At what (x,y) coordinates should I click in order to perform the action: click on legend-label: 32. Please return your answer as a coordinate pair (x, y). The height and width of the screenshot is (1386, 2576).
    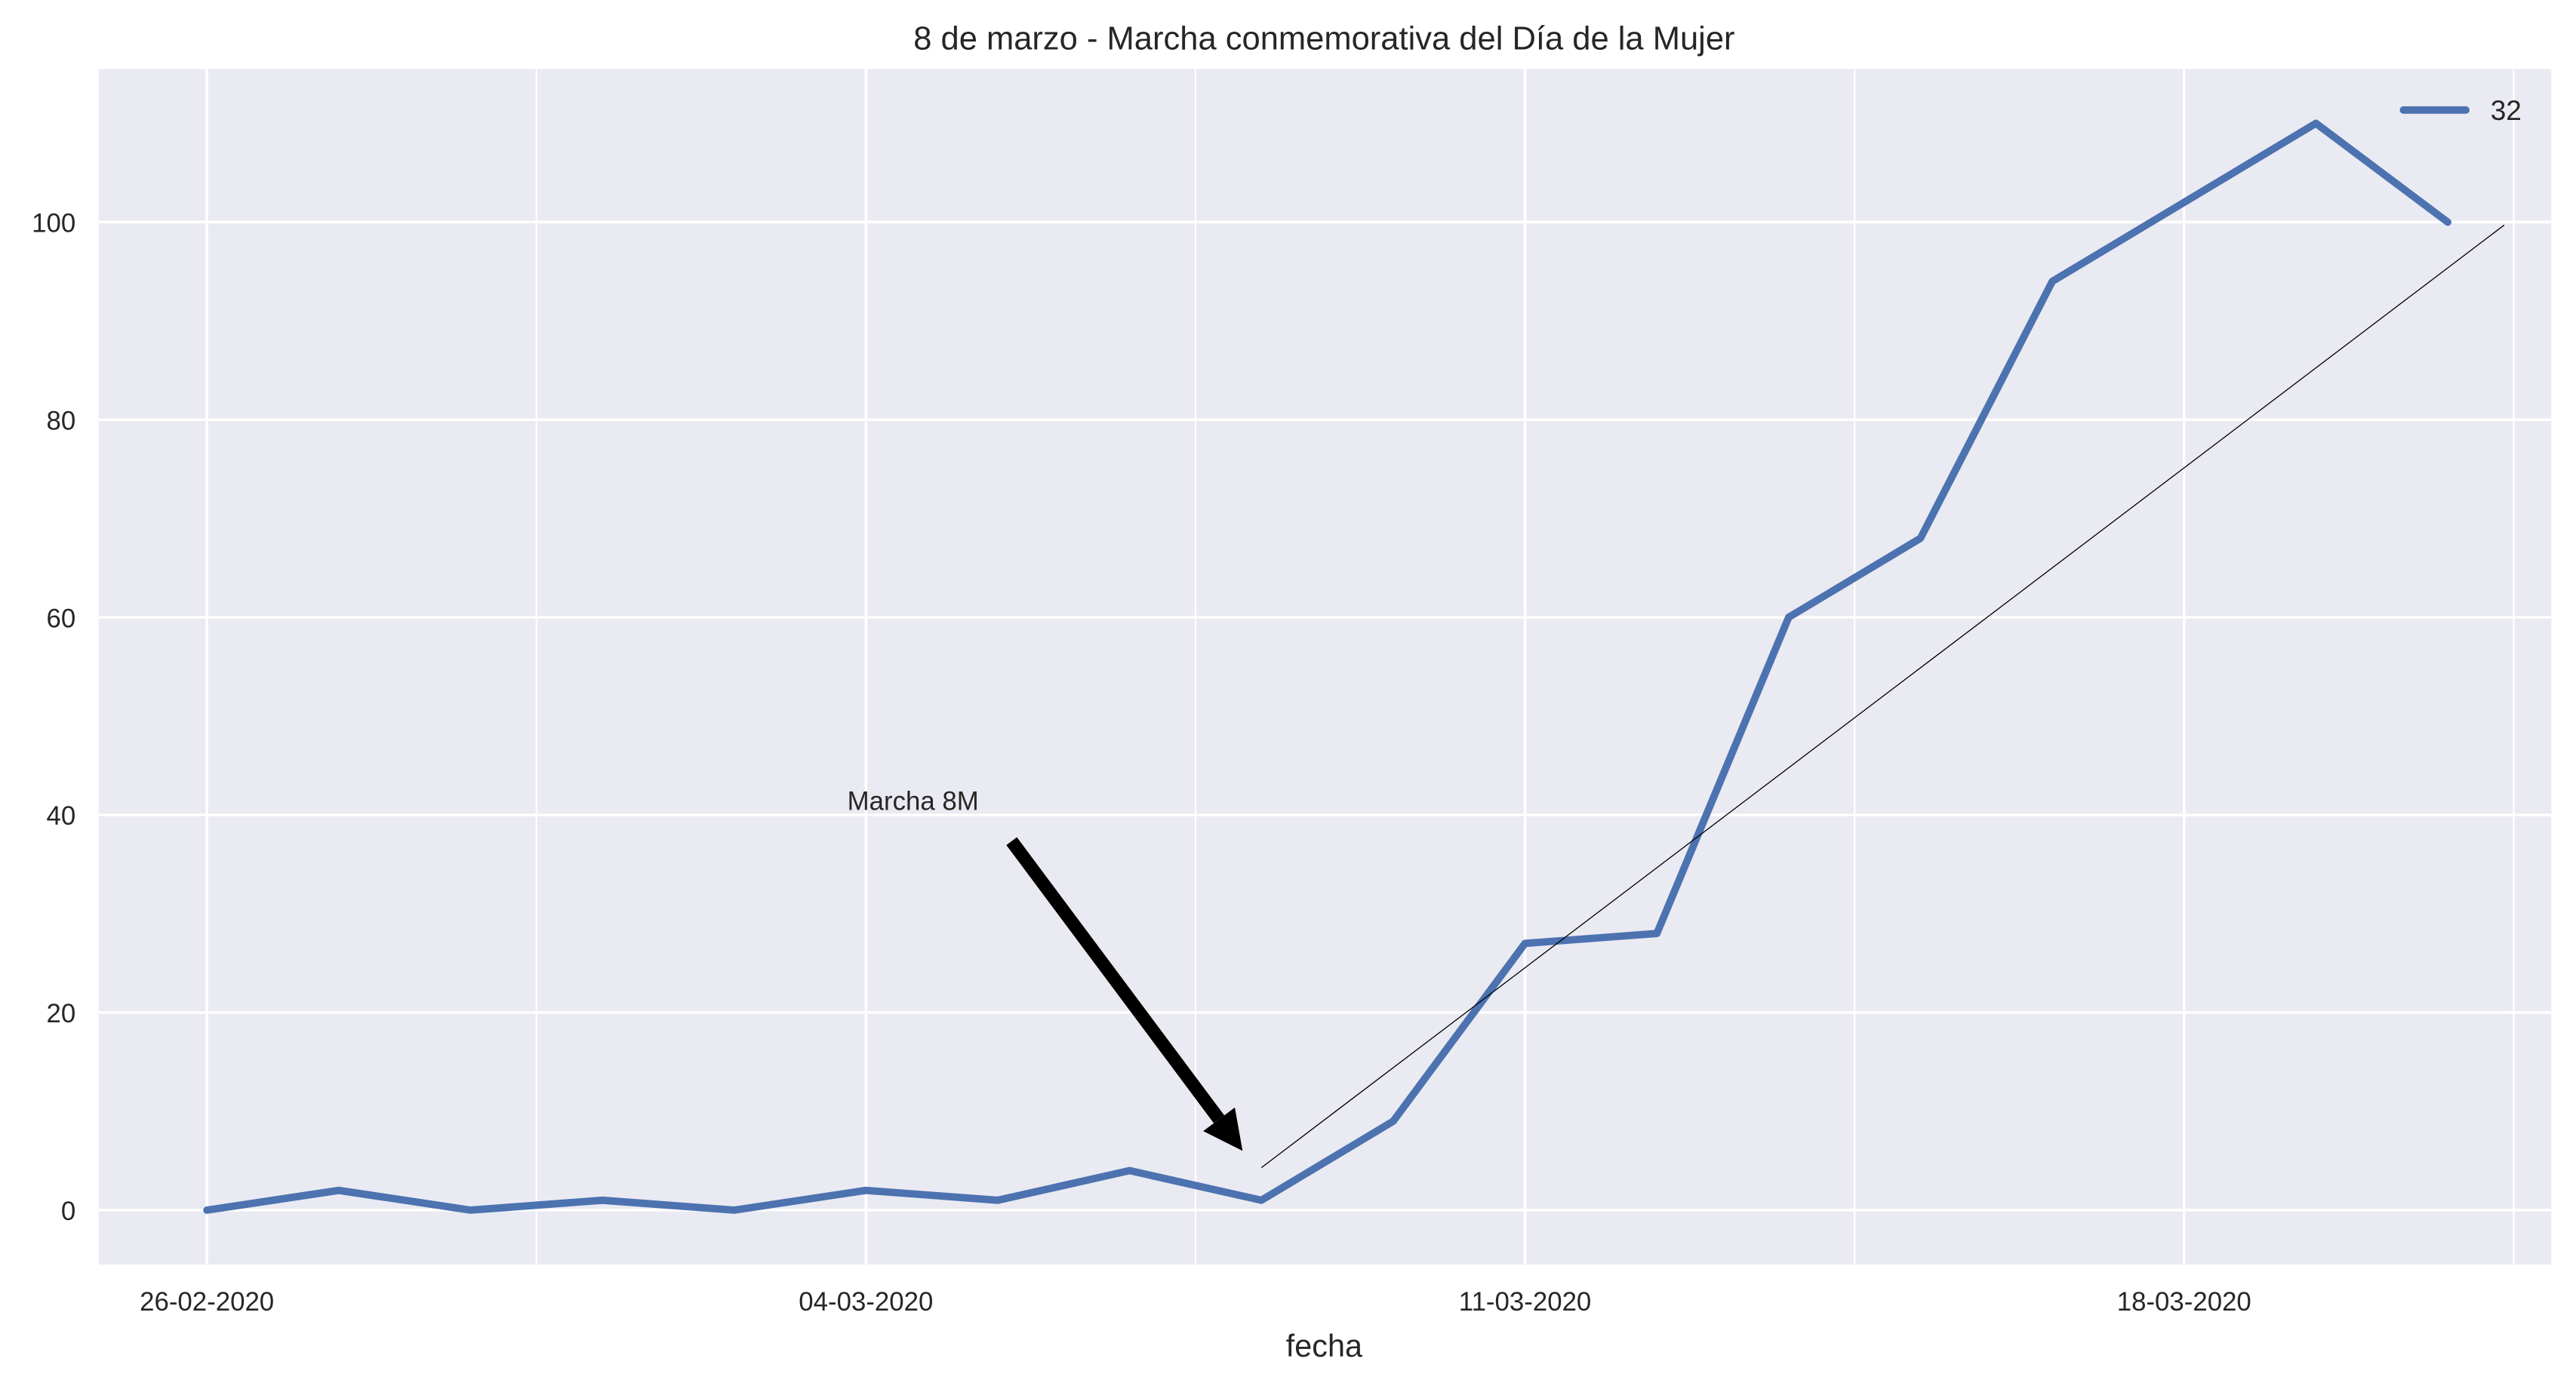
    Looking at the image, I should click on (2506, 110).